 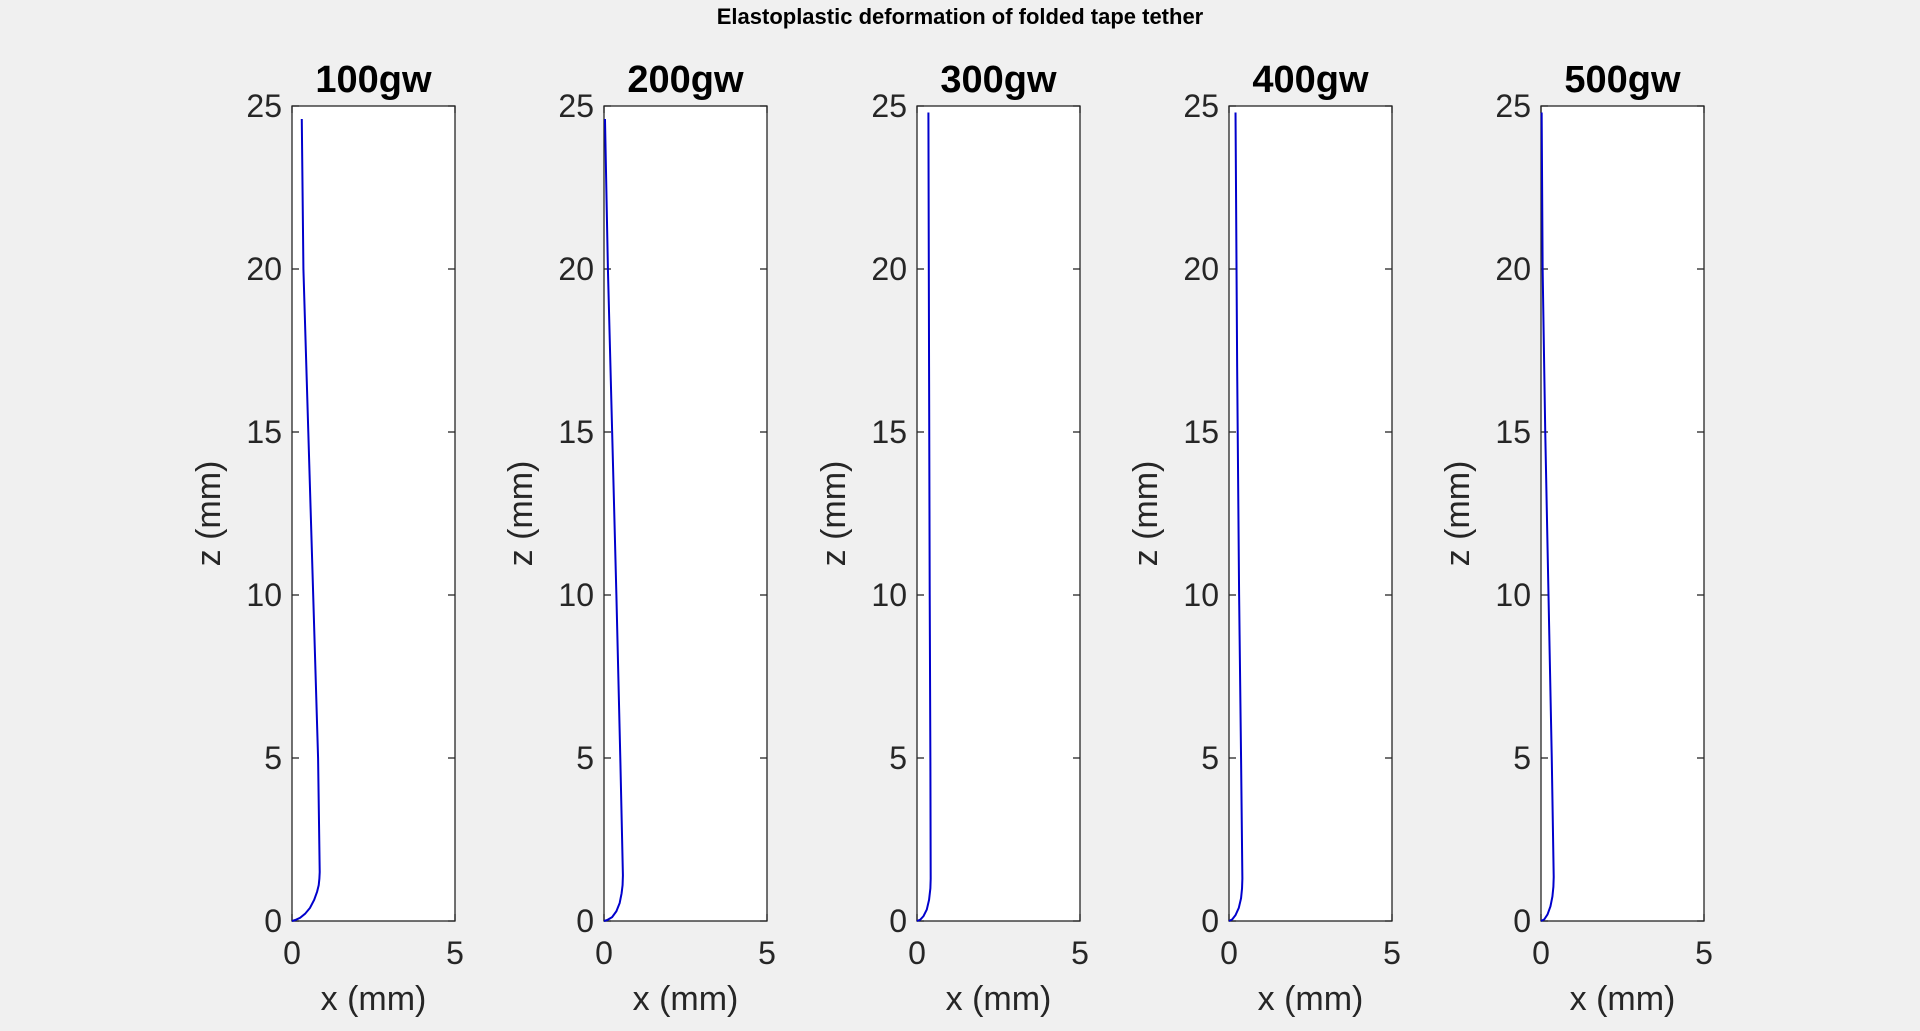 I want to click on panel-title: 500gw, so click(x=1622, y=80).